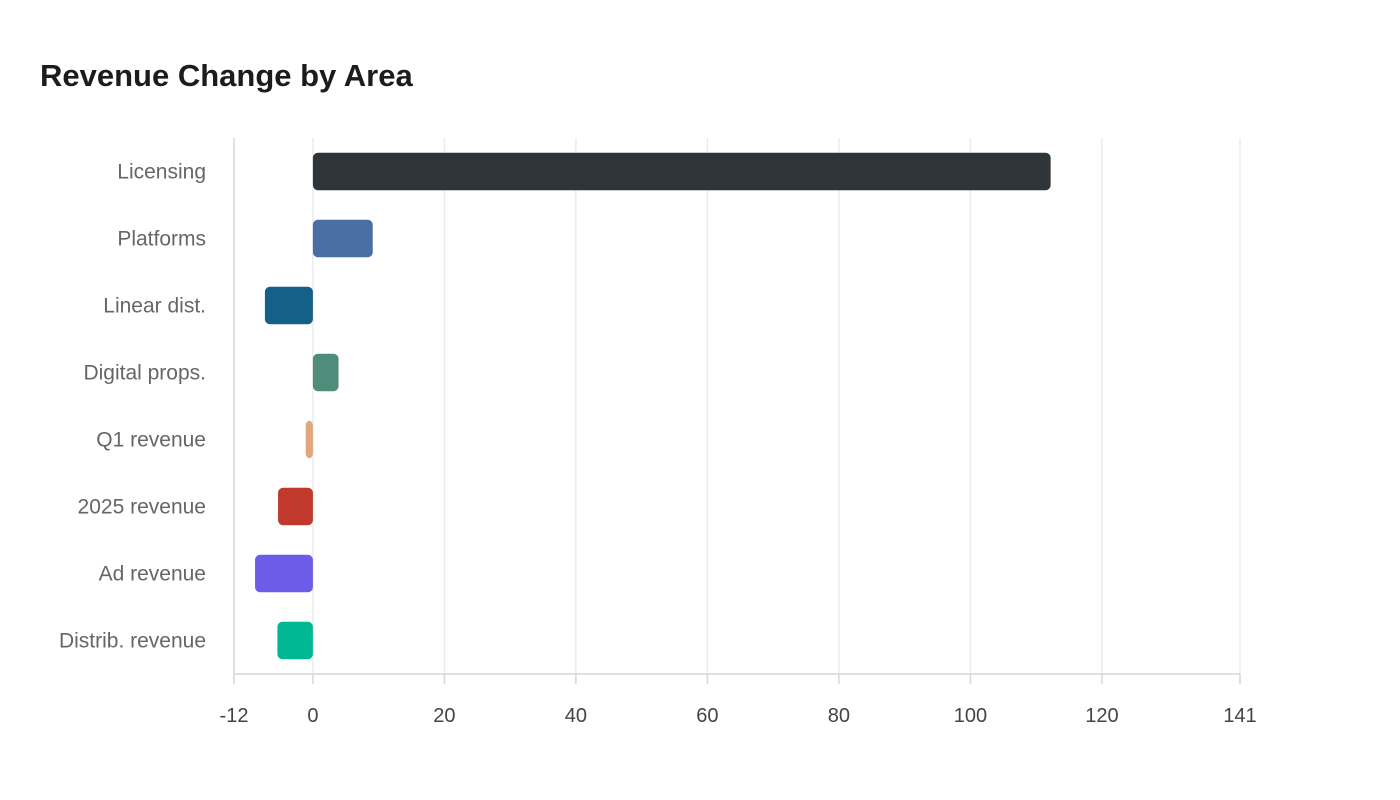 The image size is (1400, 800). I want to click on bar-platforms, so click(342, 238).